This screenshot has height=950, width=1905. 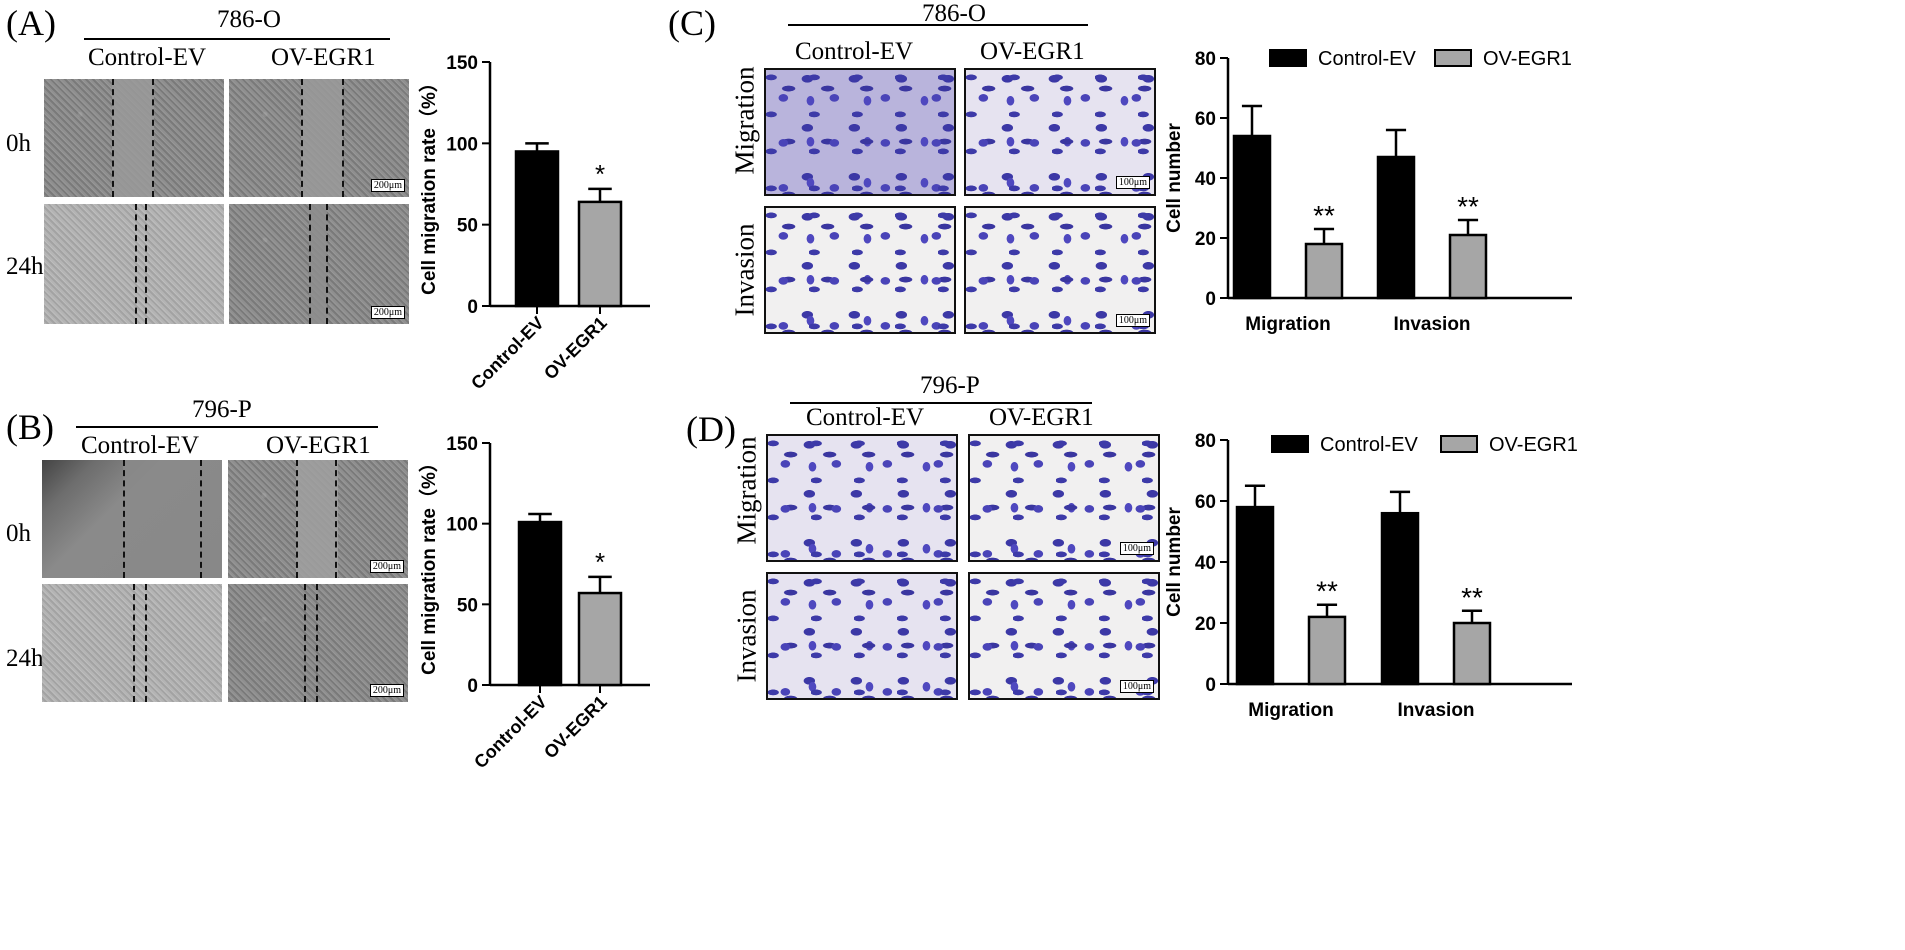 I want to click on legend-label: OV-EGR1, so click(x=1527, y=59).